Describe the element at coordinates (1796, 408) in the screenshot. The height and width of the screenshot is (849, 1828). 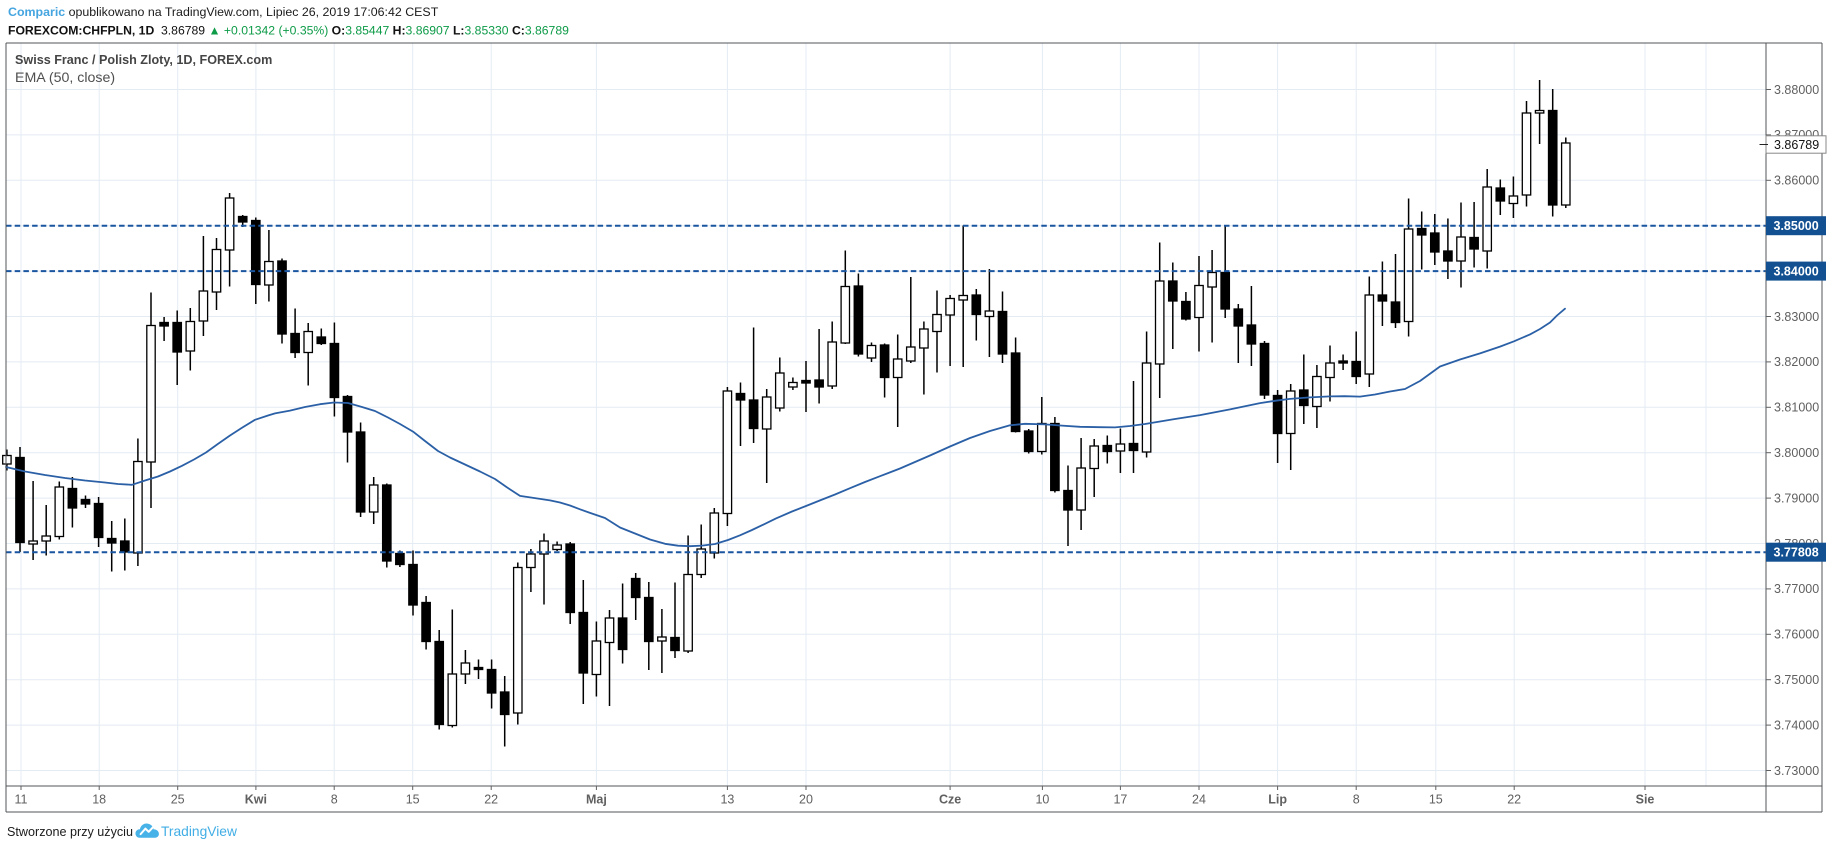
I see `svg-text: 3.81000` at that location.